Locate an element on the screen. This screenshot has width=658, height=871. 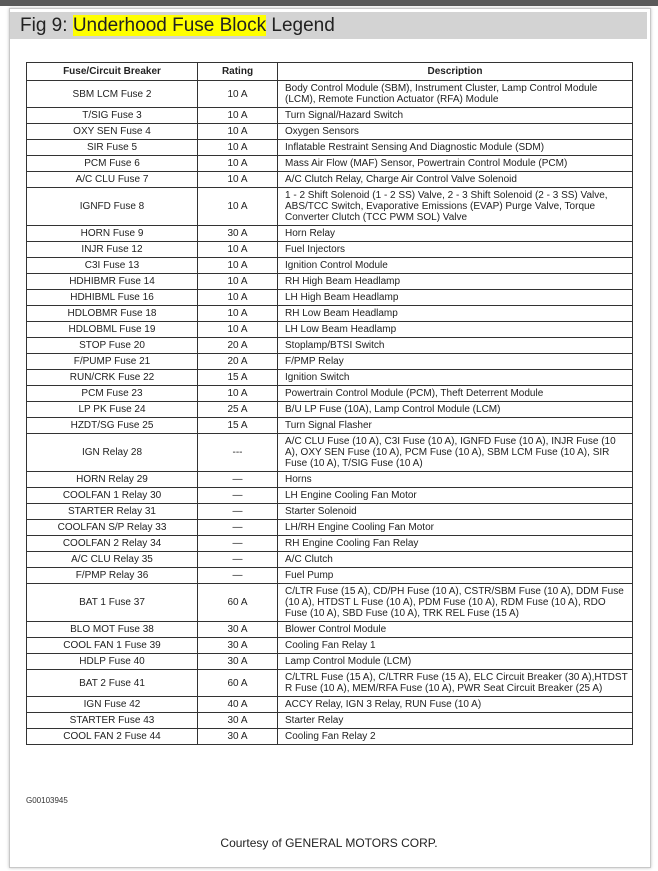
rating-cell: 40 A is located at coordinates (237, 704).